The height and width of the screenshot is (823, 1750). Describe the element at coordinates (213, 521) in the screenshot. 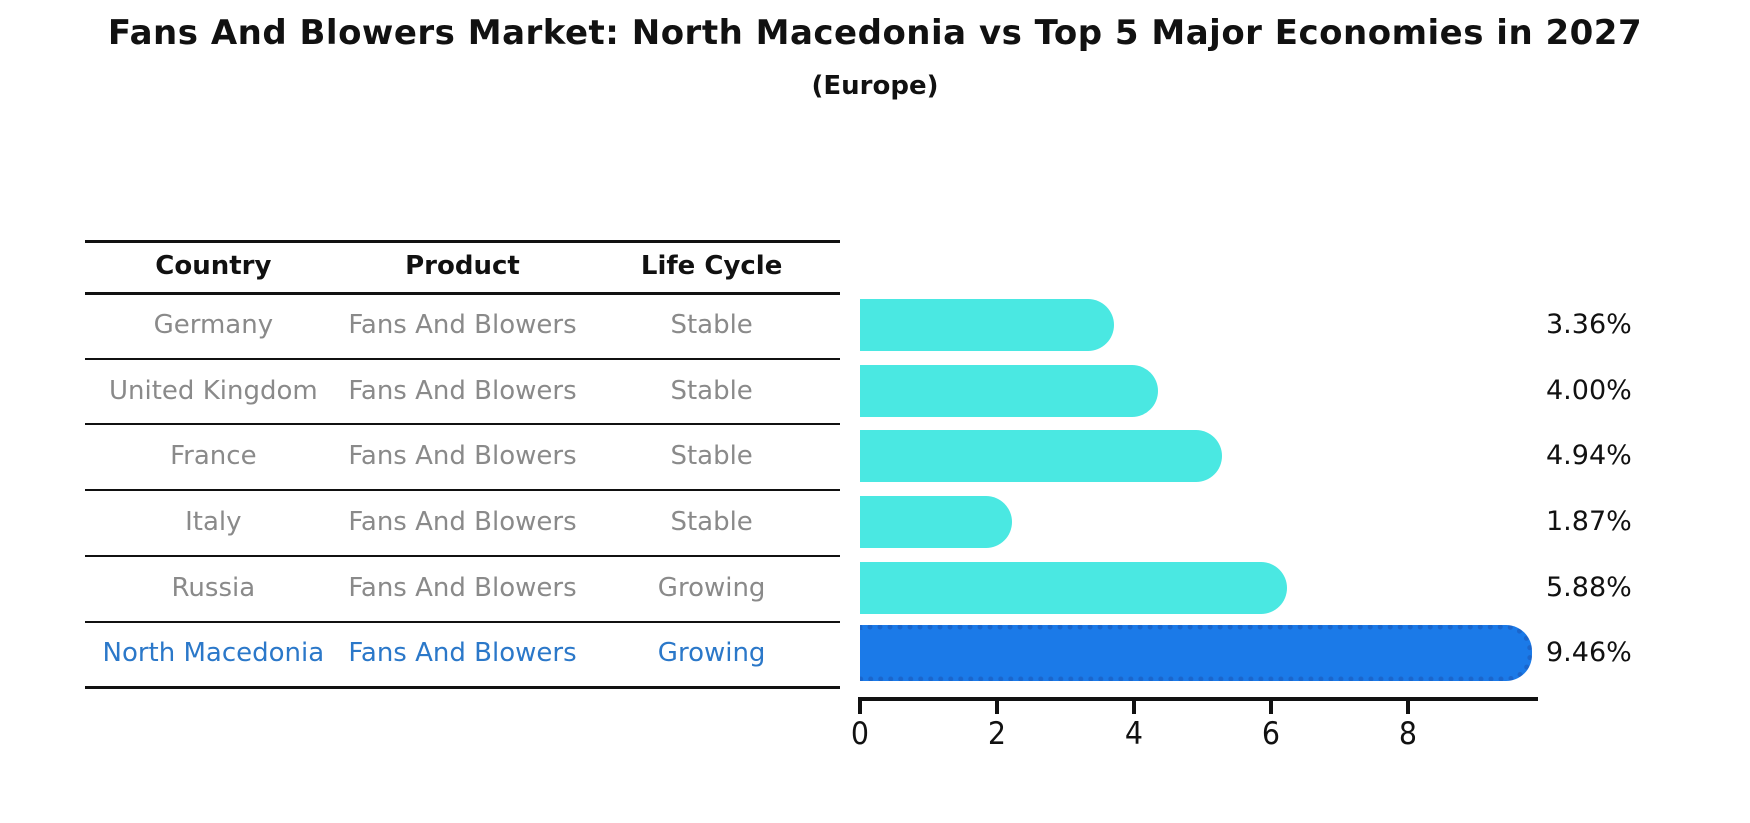

I see `table-cell-country: Italy` at that location.